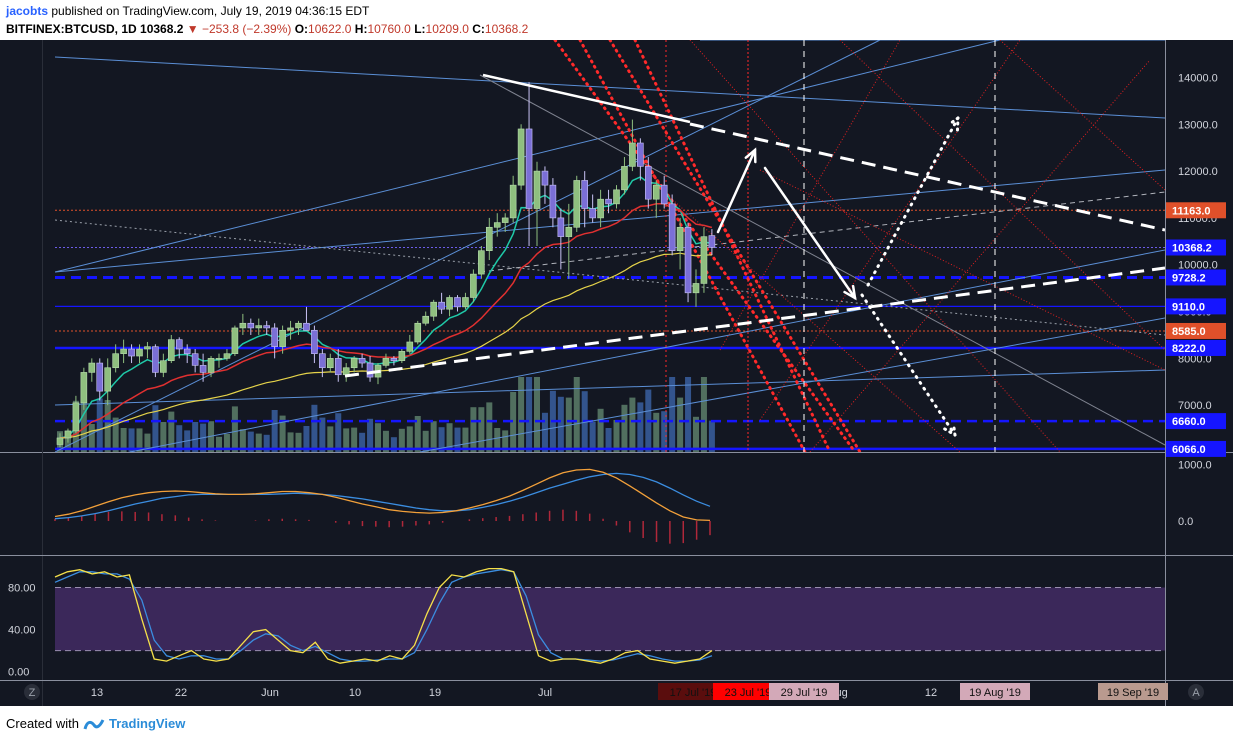  What do you see at coordinates (239, 29) in the screenshot?
I see `price-change: ▼ −253.8 (−2.39%)` at bounding box center [239, 29].